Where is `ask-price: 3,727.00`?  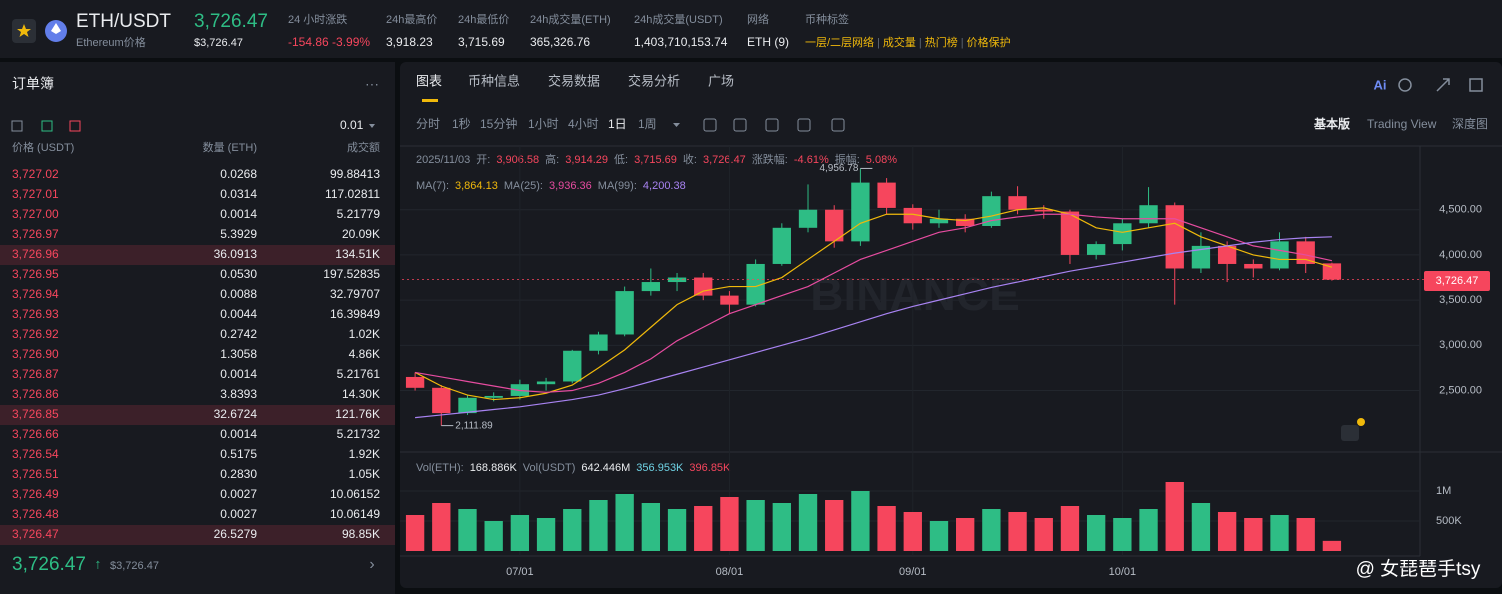
ask-price: 3,727.00 is located at coordinates (35, 214).